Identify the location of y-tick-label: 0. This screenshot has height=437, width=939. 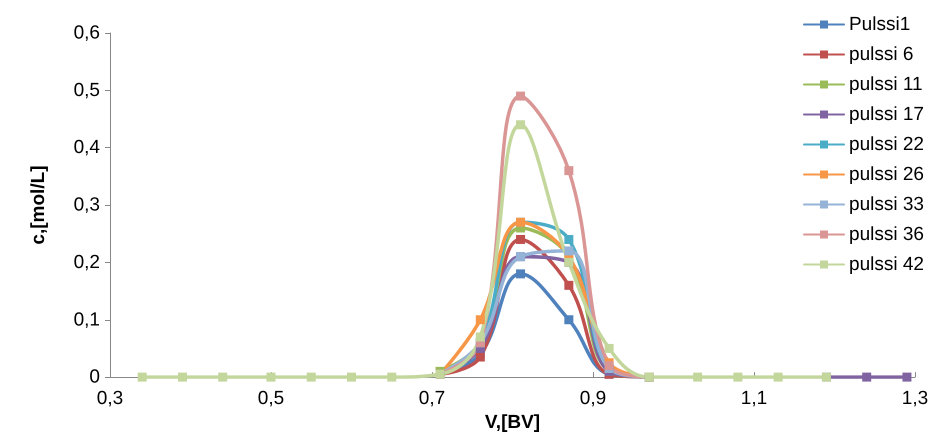
(94, 377).